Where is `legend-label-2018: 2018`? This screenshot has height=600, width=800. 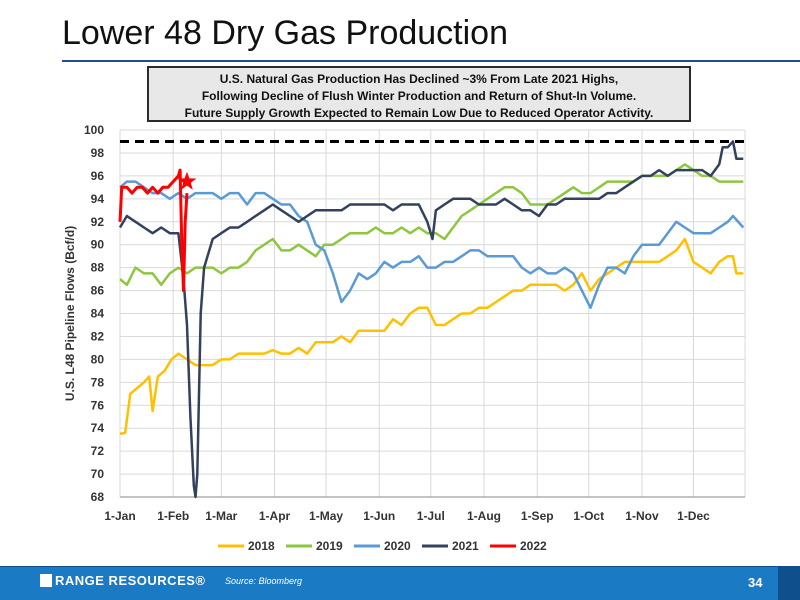
legend-label-2018: 2018 is located at coordinates (261, 546).